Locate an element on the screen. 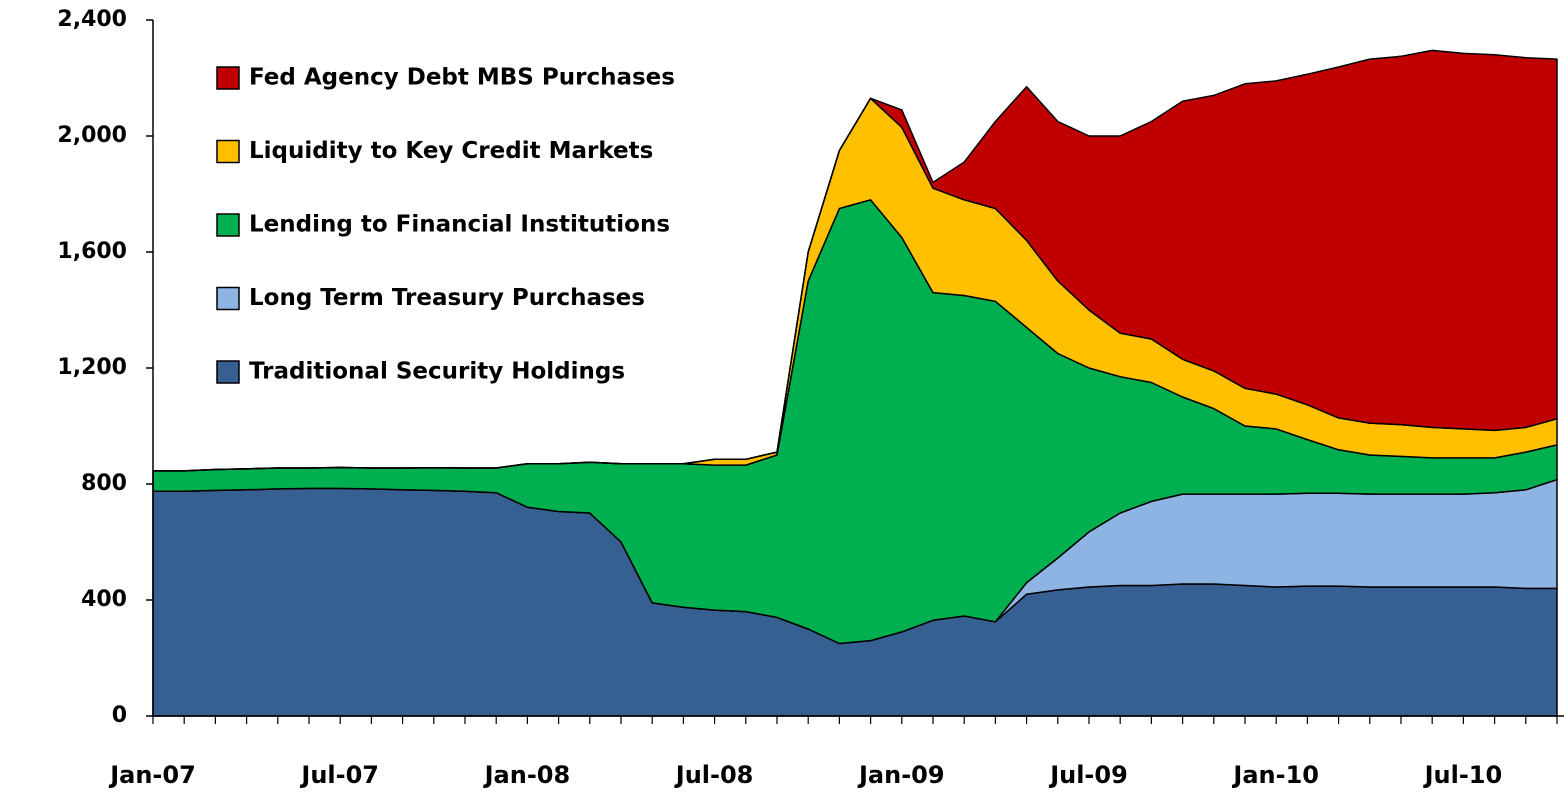 This screenshot has width=1564, height=804. y-tick-label: 2,000 is located at coordinates (92, 135).